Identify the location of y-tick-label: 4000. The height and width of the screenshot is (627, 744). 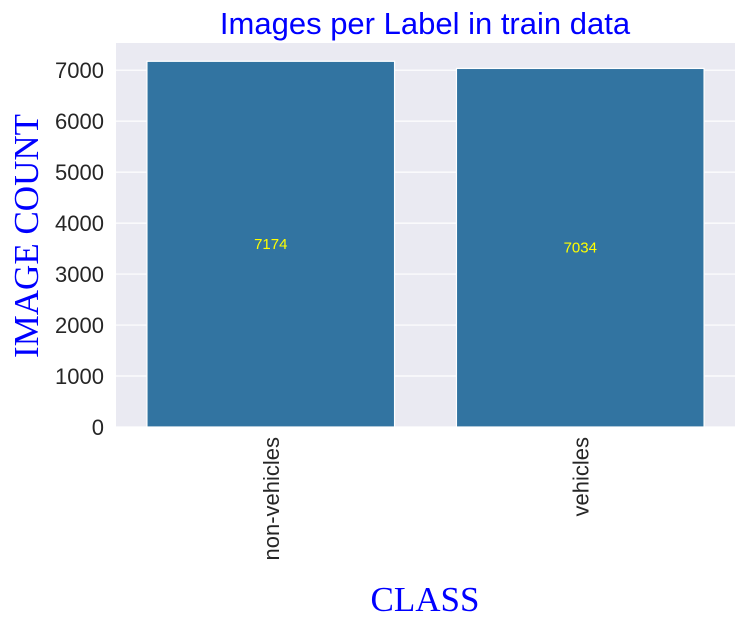
(79, 223).